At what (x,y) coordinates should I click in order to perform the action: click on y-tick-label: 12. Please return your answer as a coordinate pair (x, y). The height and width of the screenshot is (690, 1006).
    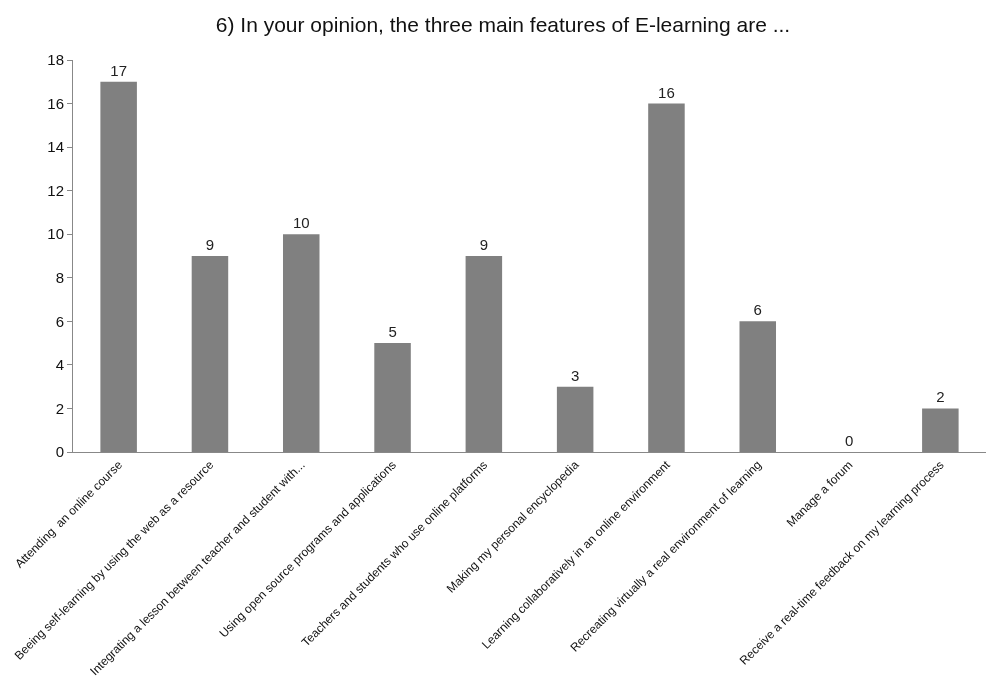
    Looking at the image, I should click on (55, 190).